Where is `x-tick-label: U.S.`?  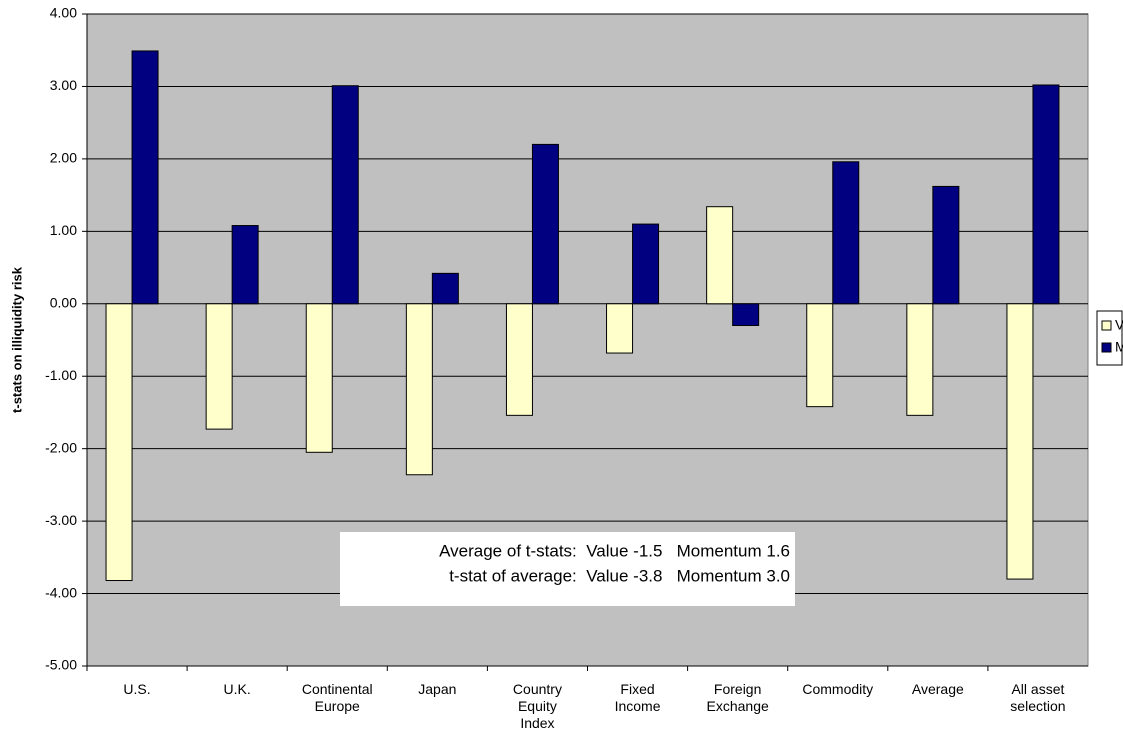
x-tick-label: U.S. is located at coordinates (137, 689).